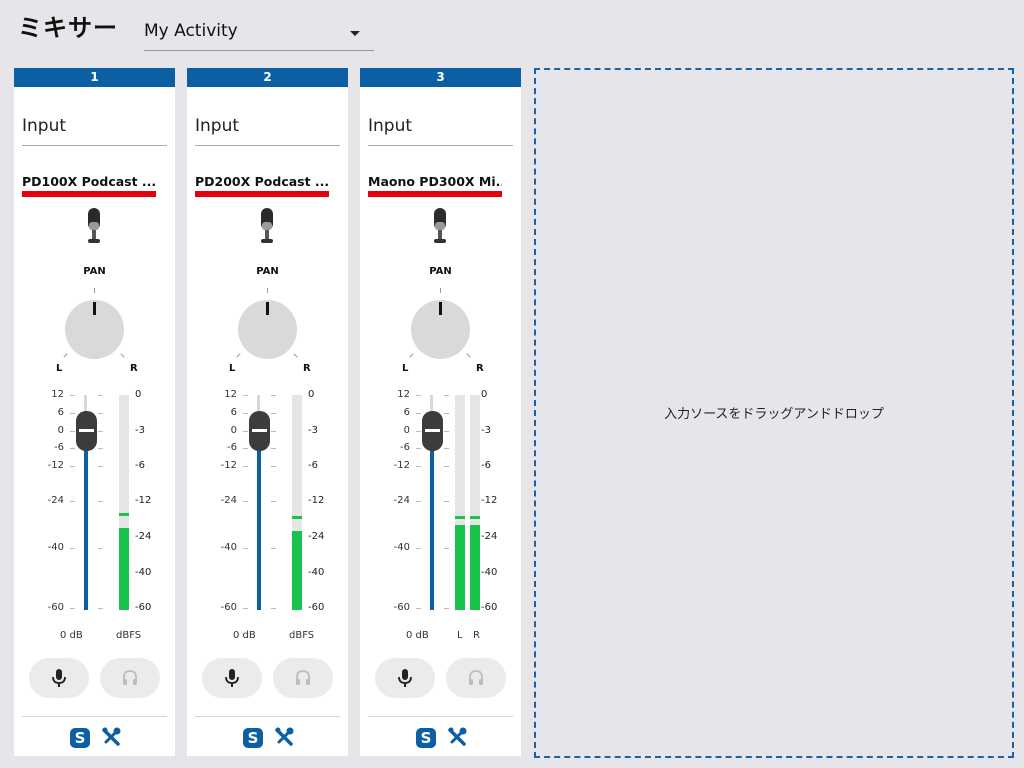 The height and width of the screenshot is (768, 1024). I want to click on meter-right-label: R, so click(476, 635).